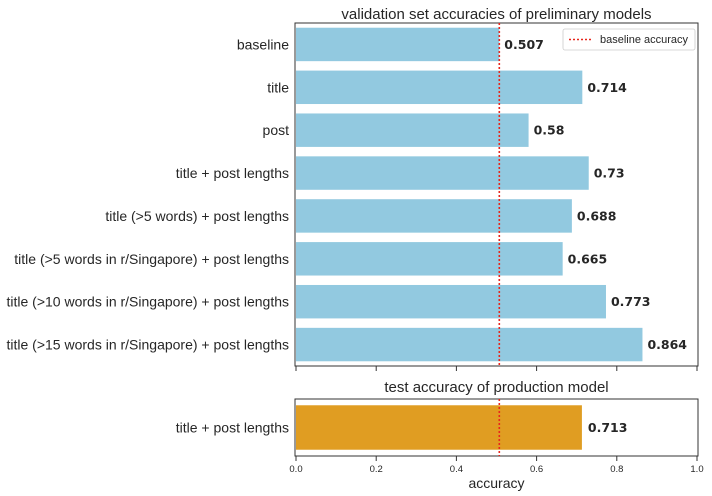 The height and width of the screenshot is (496, 712). I want to click on test-chart-title: test accuracy of production model, so click(496, 387).